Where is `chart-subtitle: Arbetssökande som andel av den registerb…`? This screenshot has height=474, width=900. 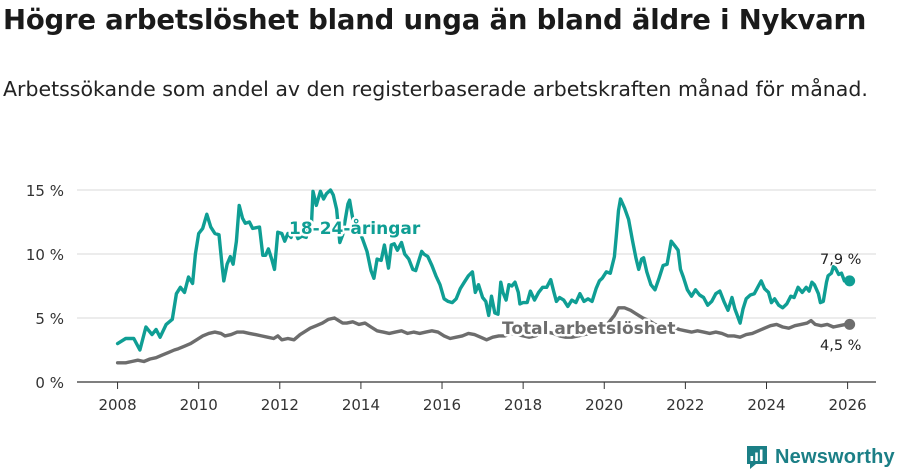 chart-subtitle: Arbetssökande som andel av den registerb… is located at coordinates (435, 89).